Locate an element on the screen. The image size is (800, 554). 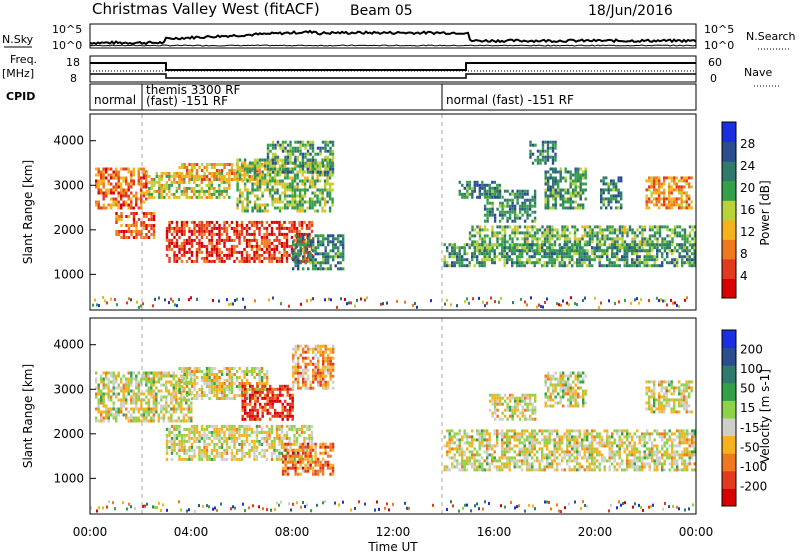
nsearch-tick-top: 10^5 is located at coordinates (719, 29).